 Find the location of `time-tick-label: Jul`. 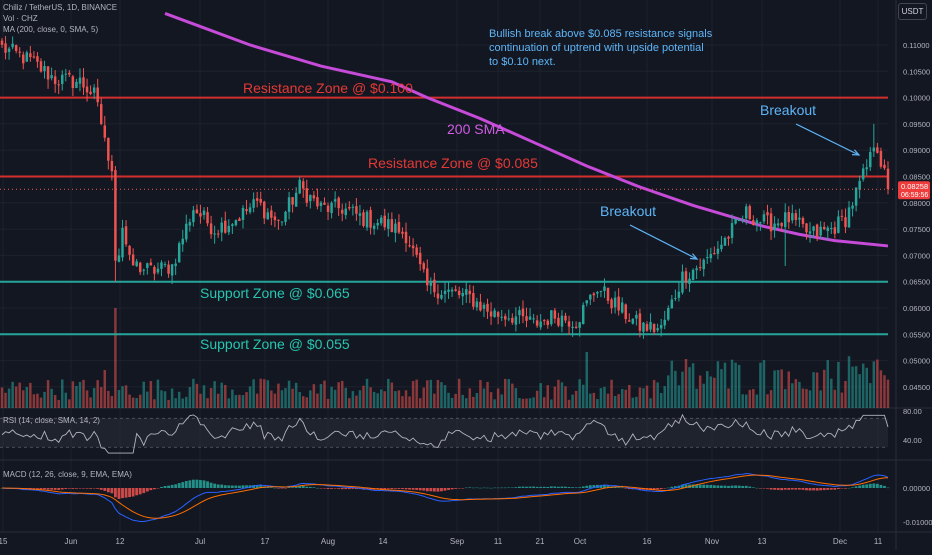

time-tick-label: Jul is located at coordinates (200, 541).